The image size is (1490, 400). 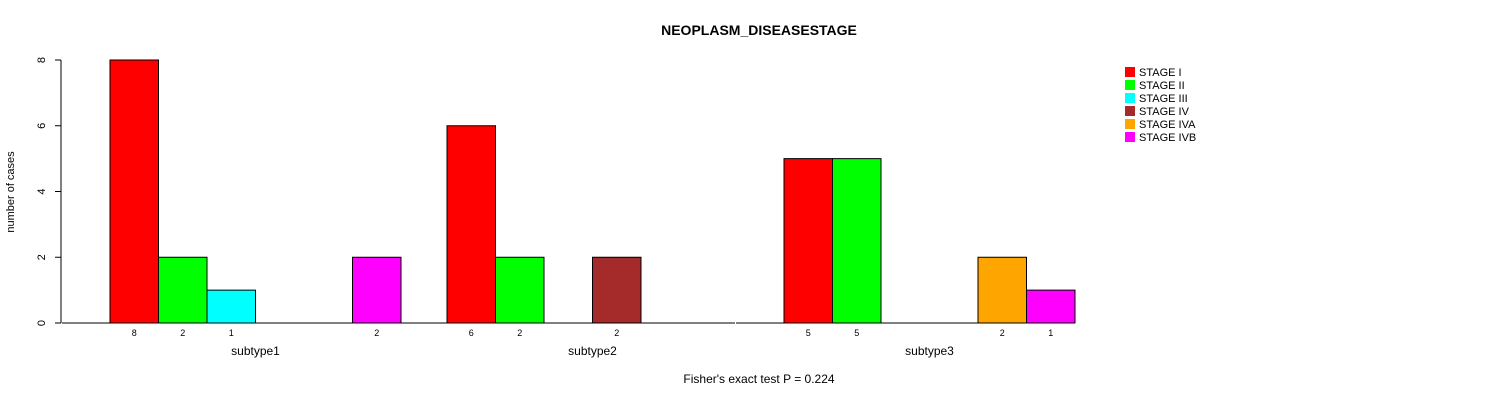 I want to click on chart-title: NEOPLASM_DISEASESTAGE, so click(x=759, y=30).